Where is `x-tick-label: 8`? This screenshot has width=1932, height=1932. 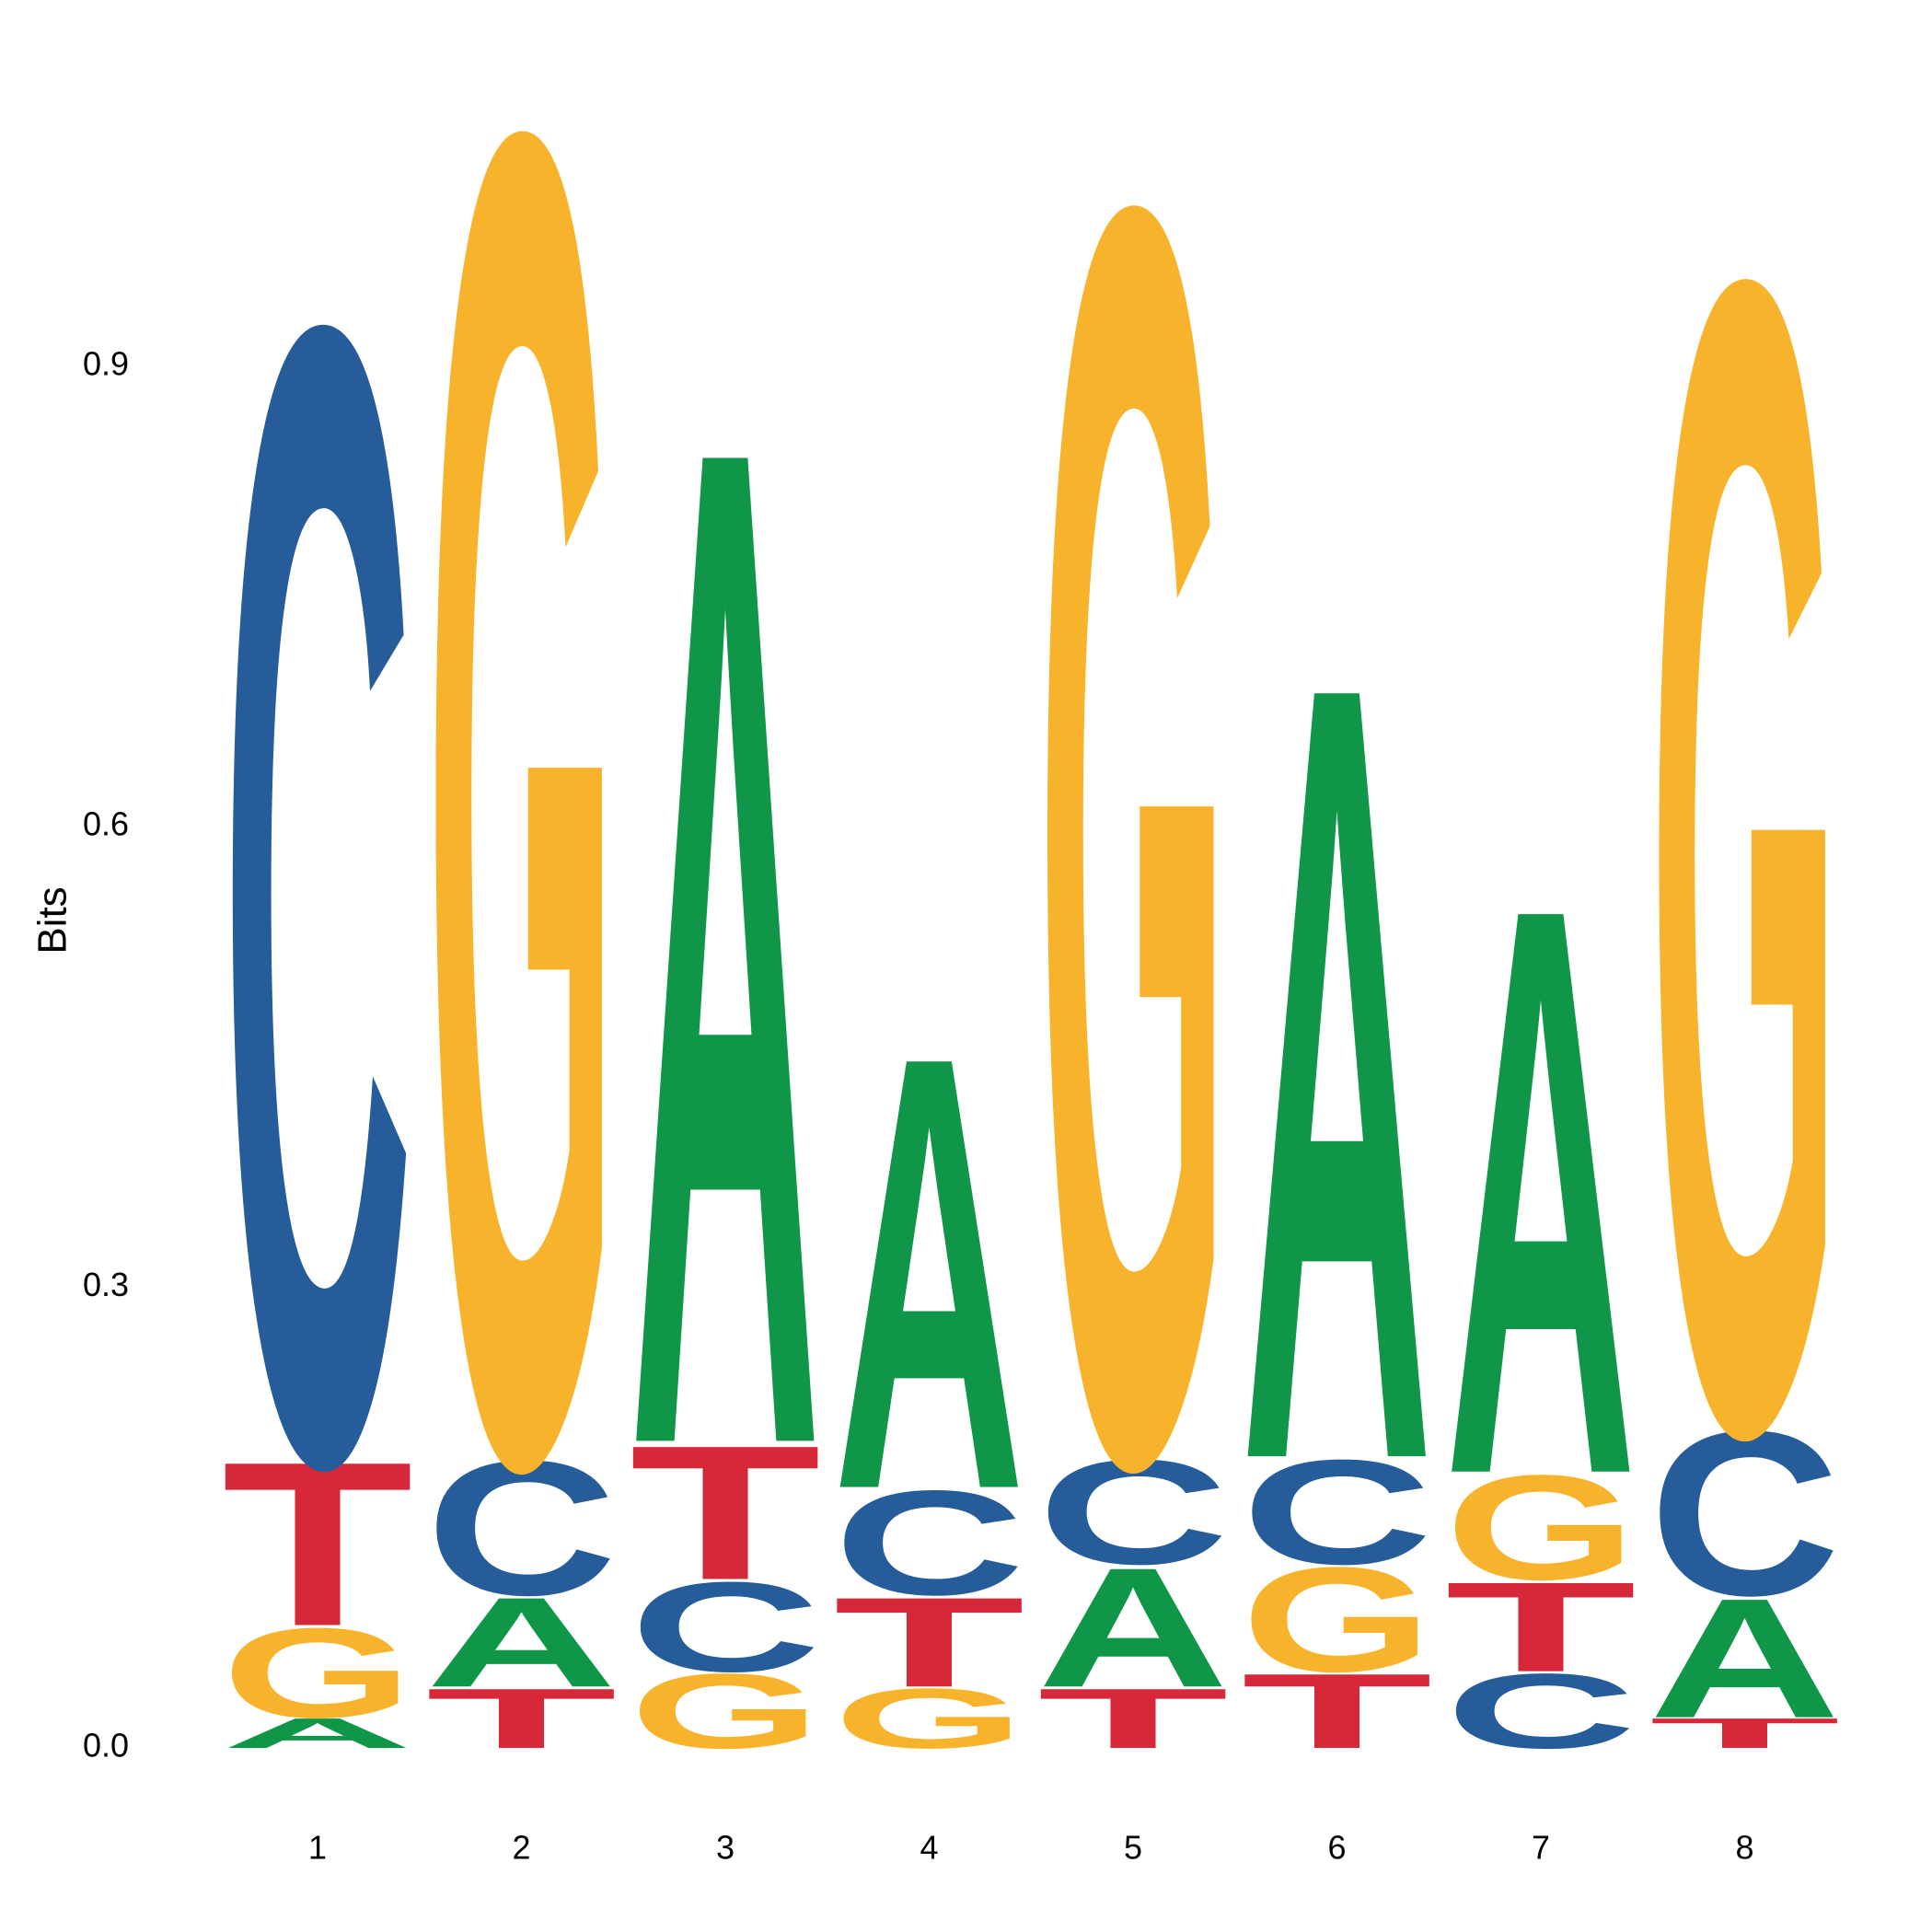 x-tick-label: 8 is located at coordinates (1744, 1848).